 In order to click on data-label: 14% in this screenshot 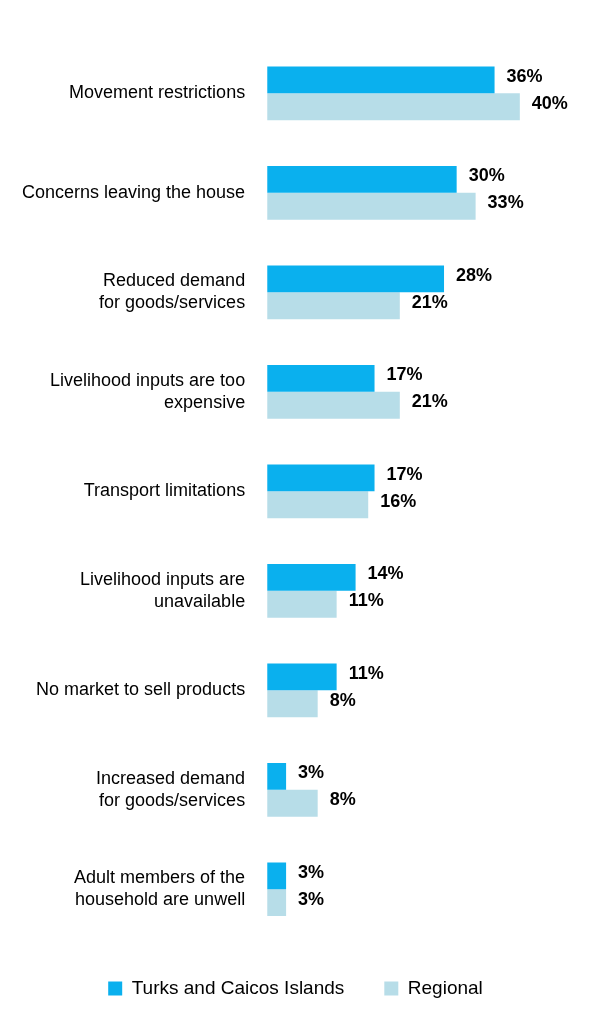, I will do `click(385, 573)`.